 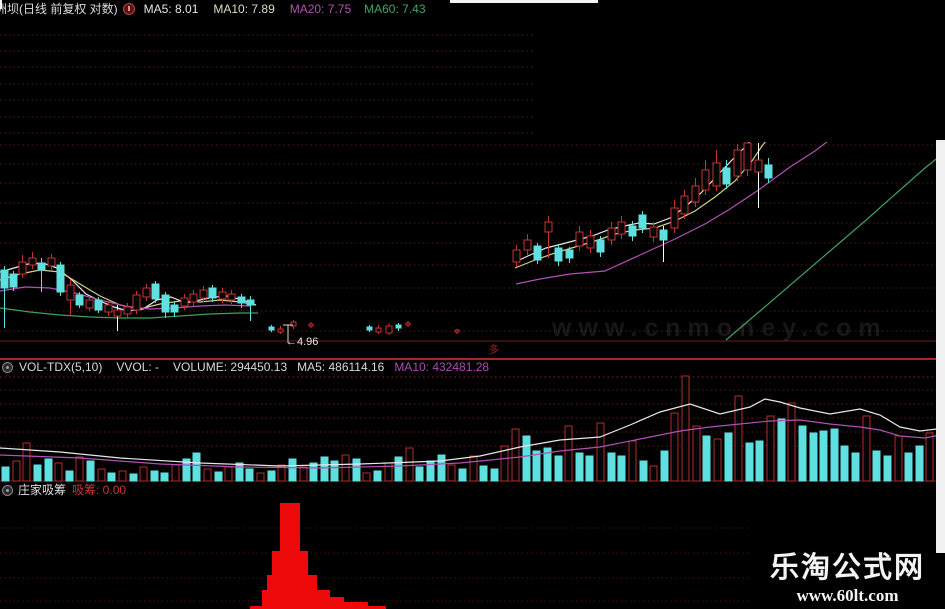 I want to click on vvol-label: VVOL: -, so click(x=138, y=367).